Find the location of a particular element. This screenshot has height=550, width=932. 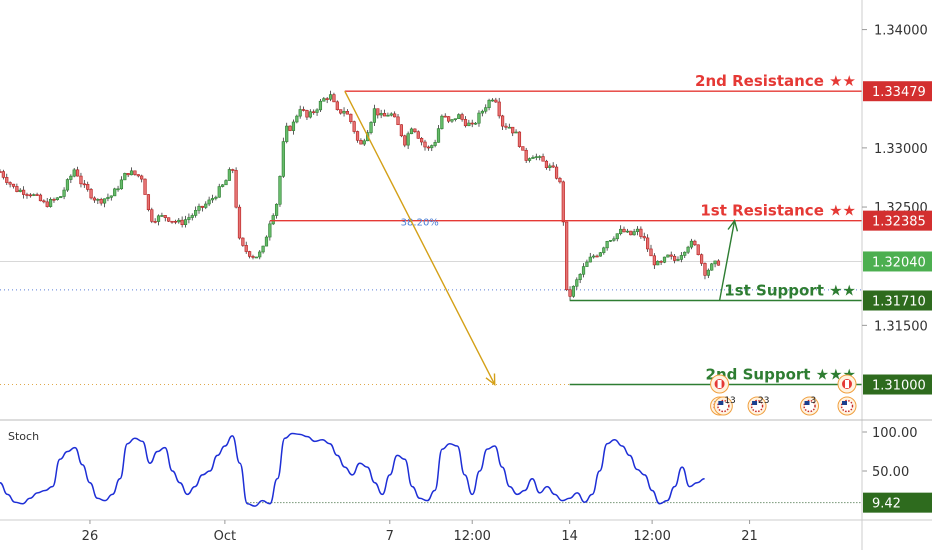

oscillator-current-badge-bg is located at coordinates (897, 502).